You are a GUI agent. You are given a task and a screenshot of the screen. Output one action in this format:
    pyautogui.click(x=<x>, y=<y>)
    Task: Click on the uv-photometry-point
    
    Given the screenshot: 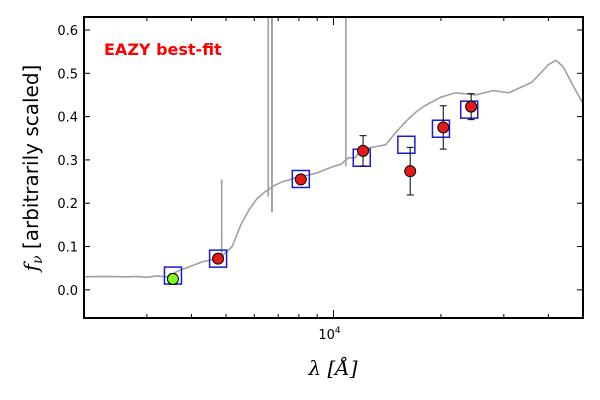 What is the action you would take?
    pyautogui.click(x=172, y=279)
    